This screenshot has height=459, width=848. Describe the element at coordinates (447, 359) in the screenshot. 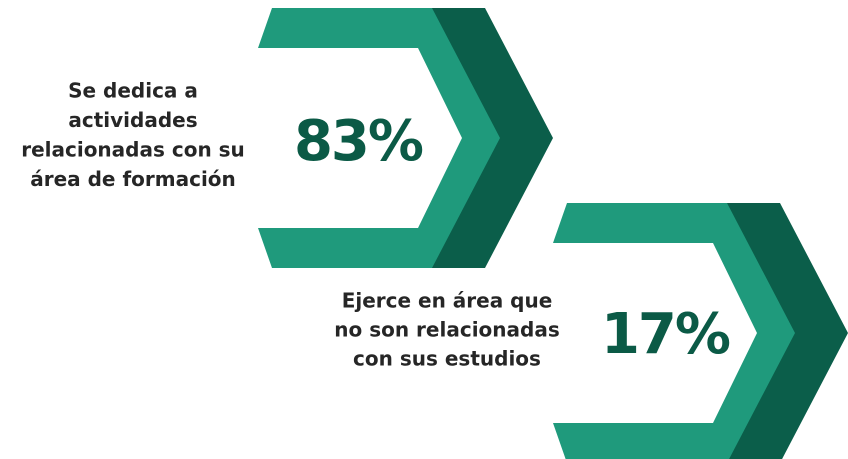

I see `item-label: con sus estudios` at that location.